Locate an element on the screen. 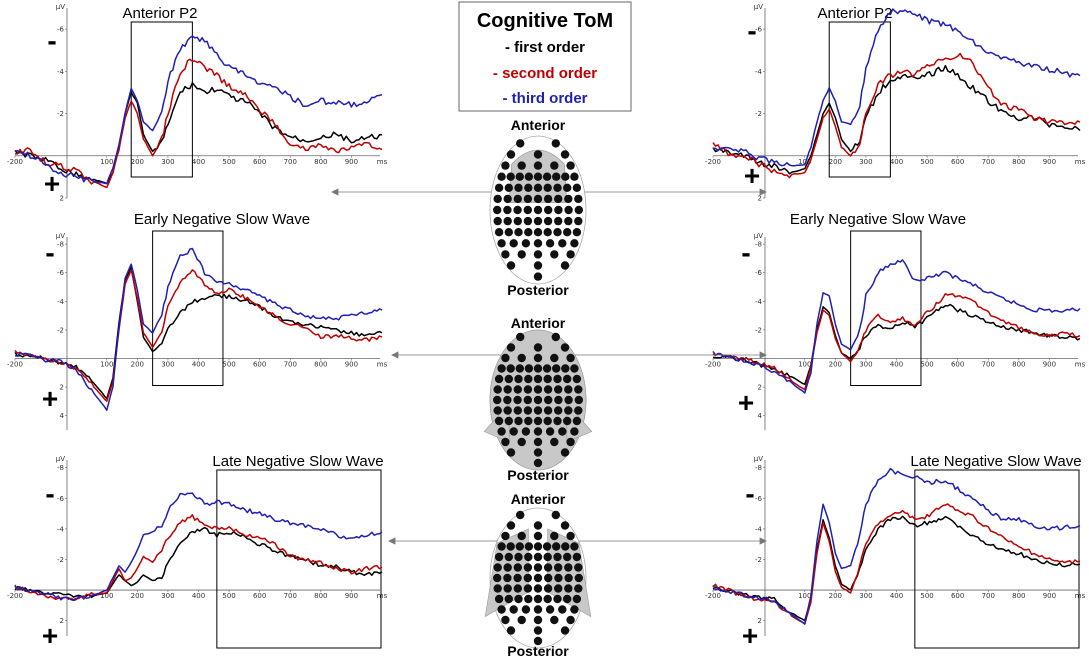 This screenshot has width=1089, height=663. head2-posterior-label: Posterior is located at coordinates (538, 475).